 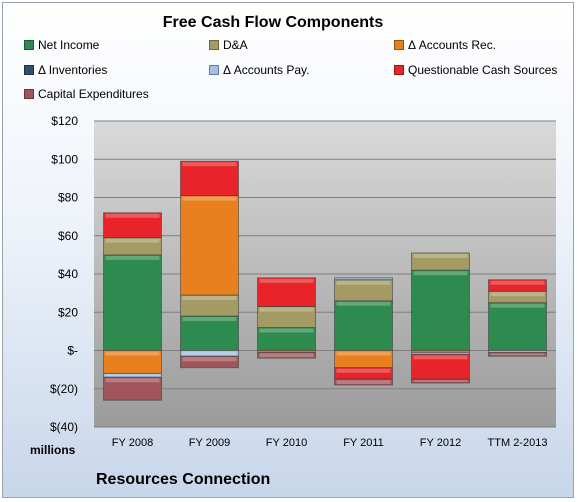 What do you see at coordinates (73, 70) in the screenshot?
I see `legend-label: Δ Inventories` at bounding box center [73, 70].